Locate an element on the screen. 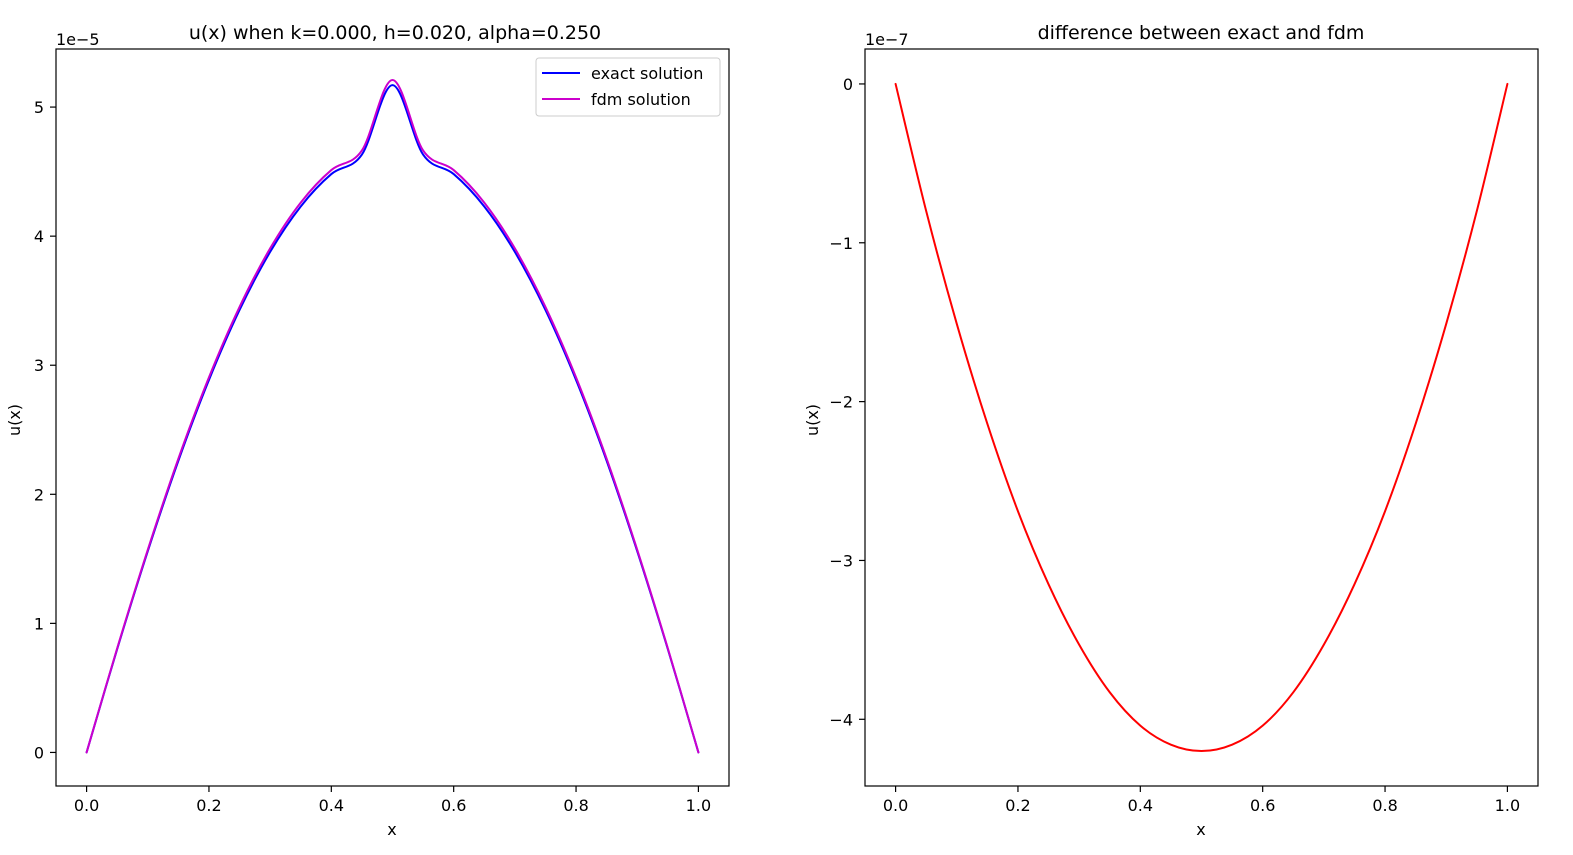 The image size is (1573, 855). right-x-tick-label: 0.8 is located at coordinates (1384, 805).